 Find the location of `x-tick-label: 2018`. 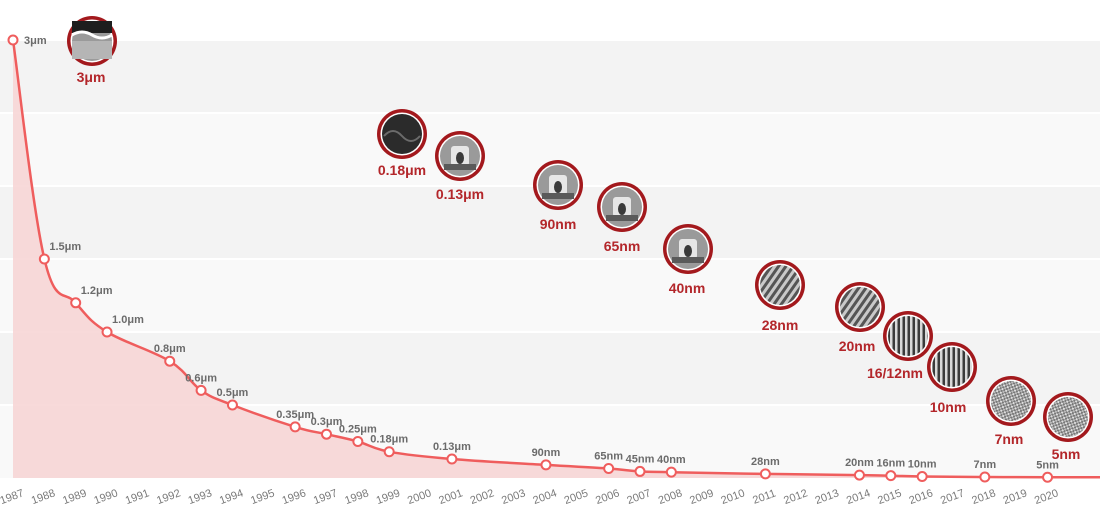

x-tick-label: 2018 is located at coordinates (983, 497).